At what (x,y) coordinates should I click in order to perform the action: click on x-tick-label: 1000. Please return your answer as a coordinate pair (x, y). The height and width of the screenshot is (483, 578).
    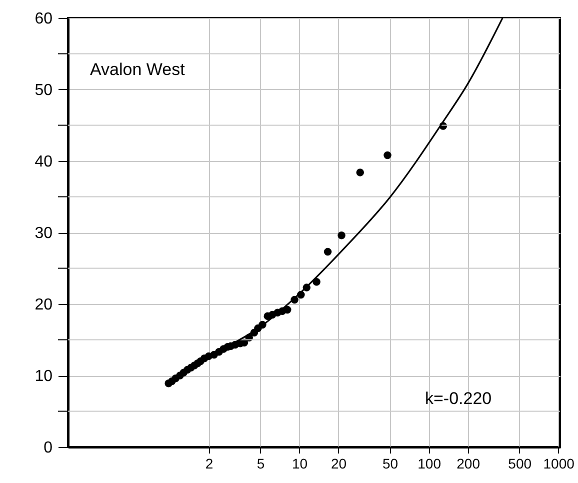
    Looking at the image, I should click on (559, 464).